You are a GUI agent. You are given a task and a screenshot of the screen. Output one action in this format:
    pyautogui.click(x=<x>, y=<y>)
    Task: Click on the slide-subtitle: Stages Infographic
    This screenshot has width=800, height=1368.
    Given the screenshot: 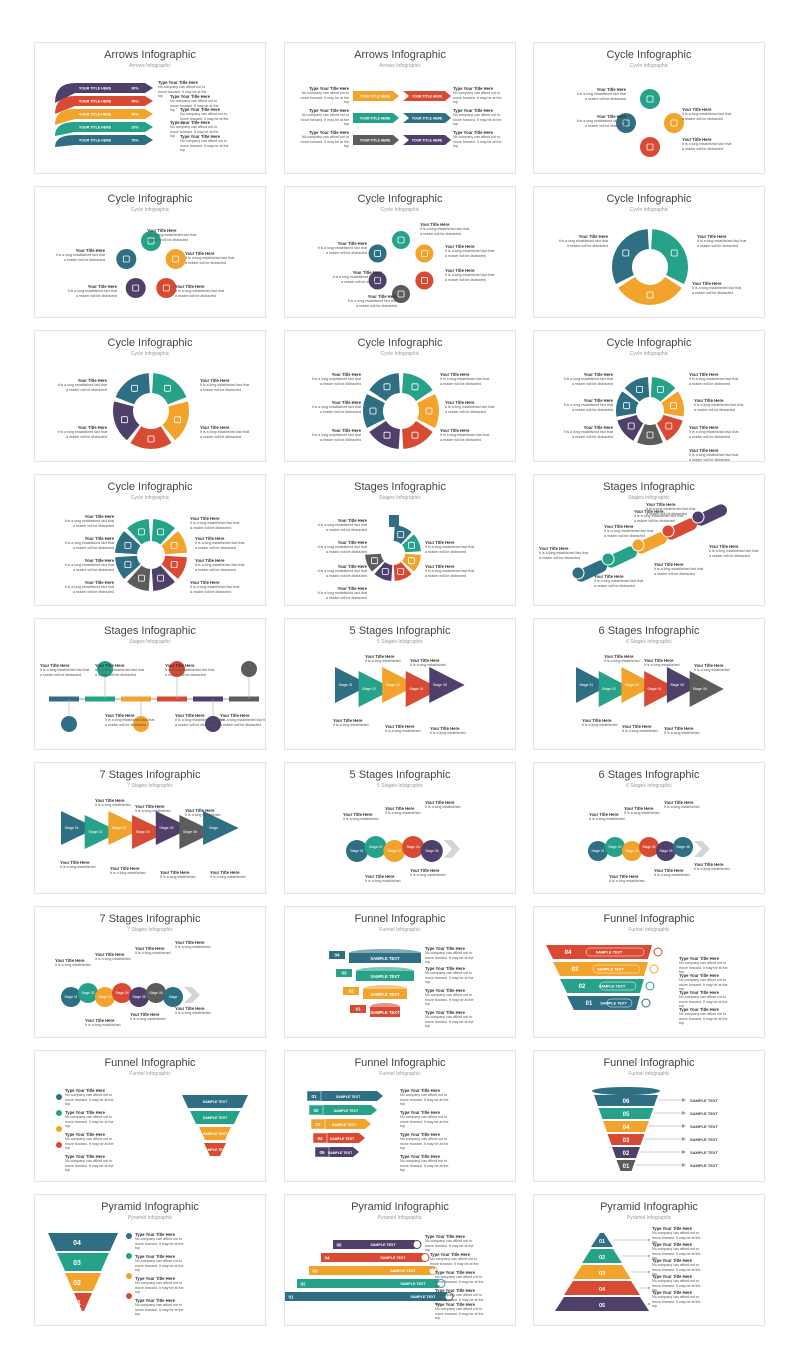 What is the action you would take?
    pyautogui.click(x=150, y=642)
    